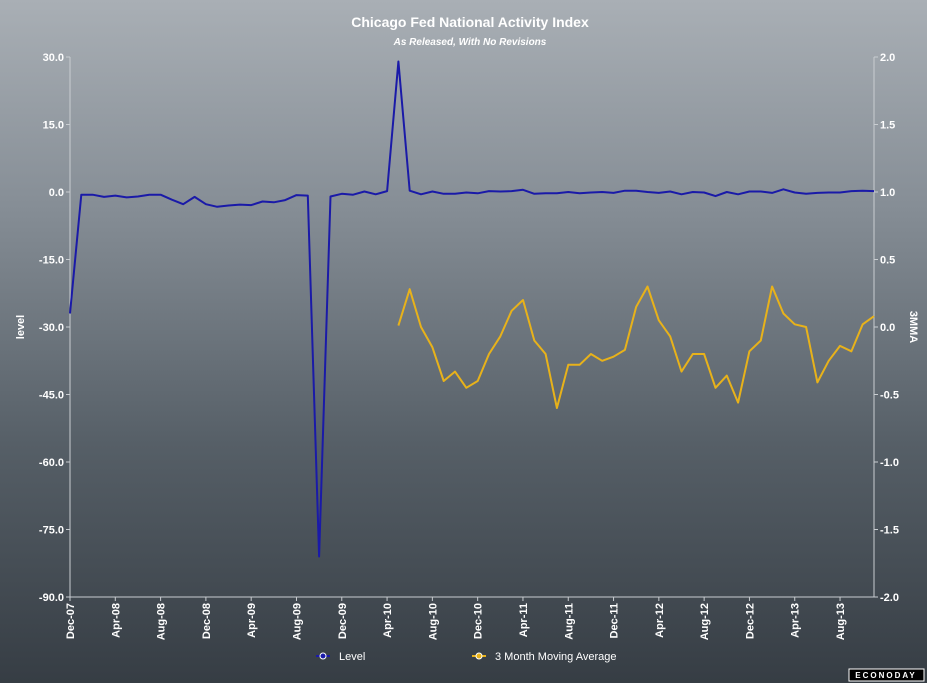 The width and height of the screenshot is (927, 683). What do you see at coordinates (53, 126) in the screenshot?
I see `y-left-tick-label: 15.0` at bounding box center [53, 126].